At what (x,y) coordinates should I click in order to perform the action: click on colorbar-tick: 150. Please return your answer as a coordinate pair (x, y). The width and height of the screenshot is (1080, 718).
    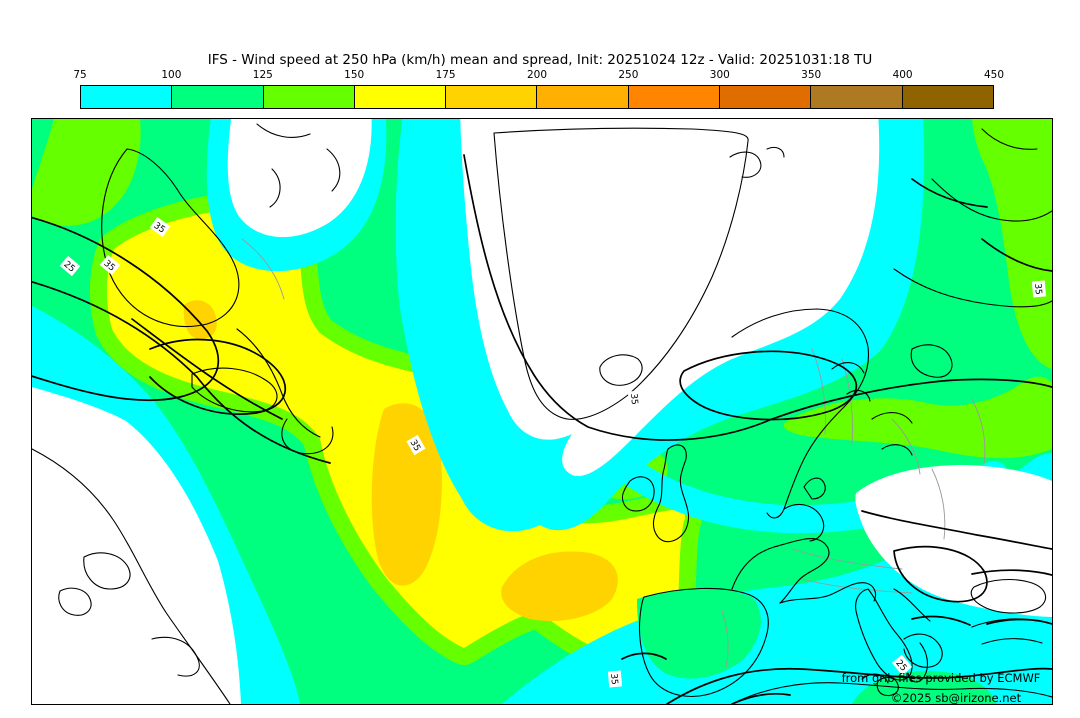
    Looking at the image, I should click on (354, 75).